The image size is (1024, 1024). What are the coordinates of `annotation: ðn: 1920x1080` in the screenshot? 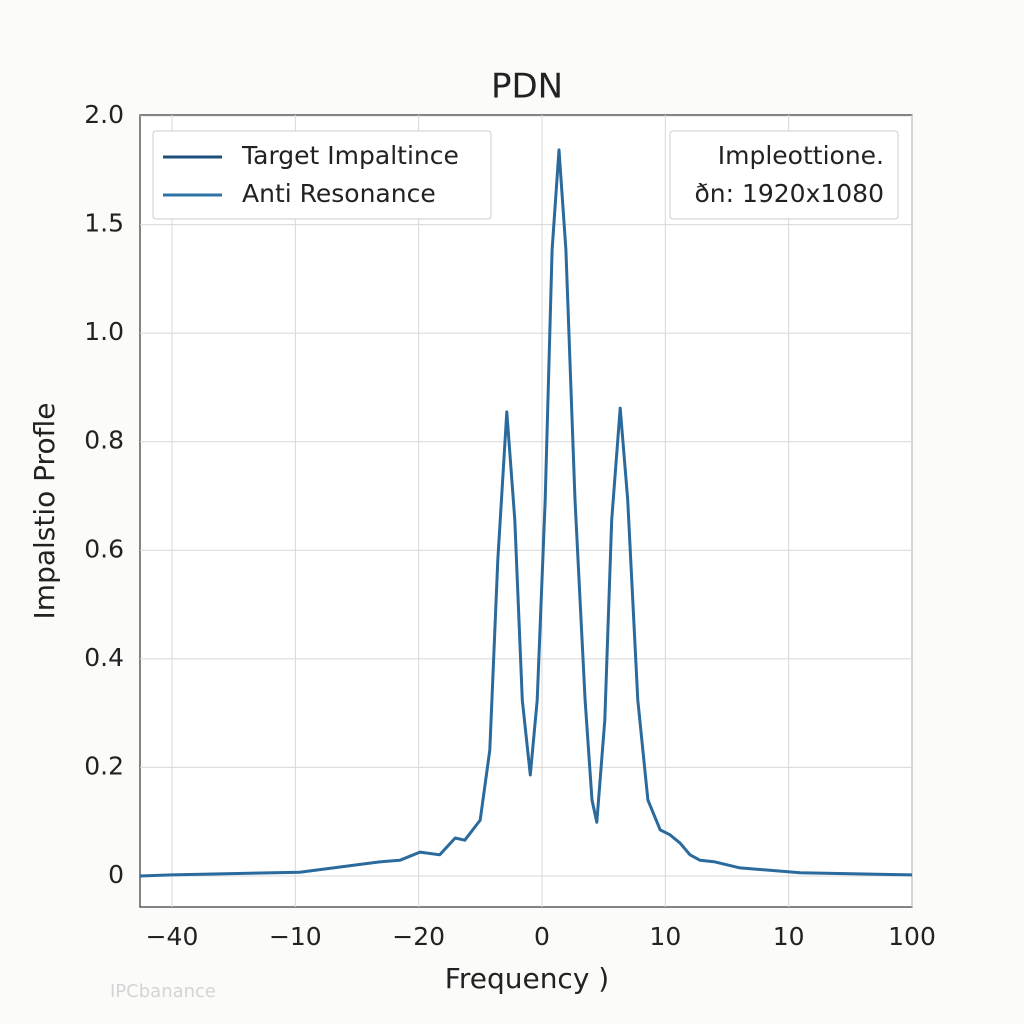 It's located at (789, 193).